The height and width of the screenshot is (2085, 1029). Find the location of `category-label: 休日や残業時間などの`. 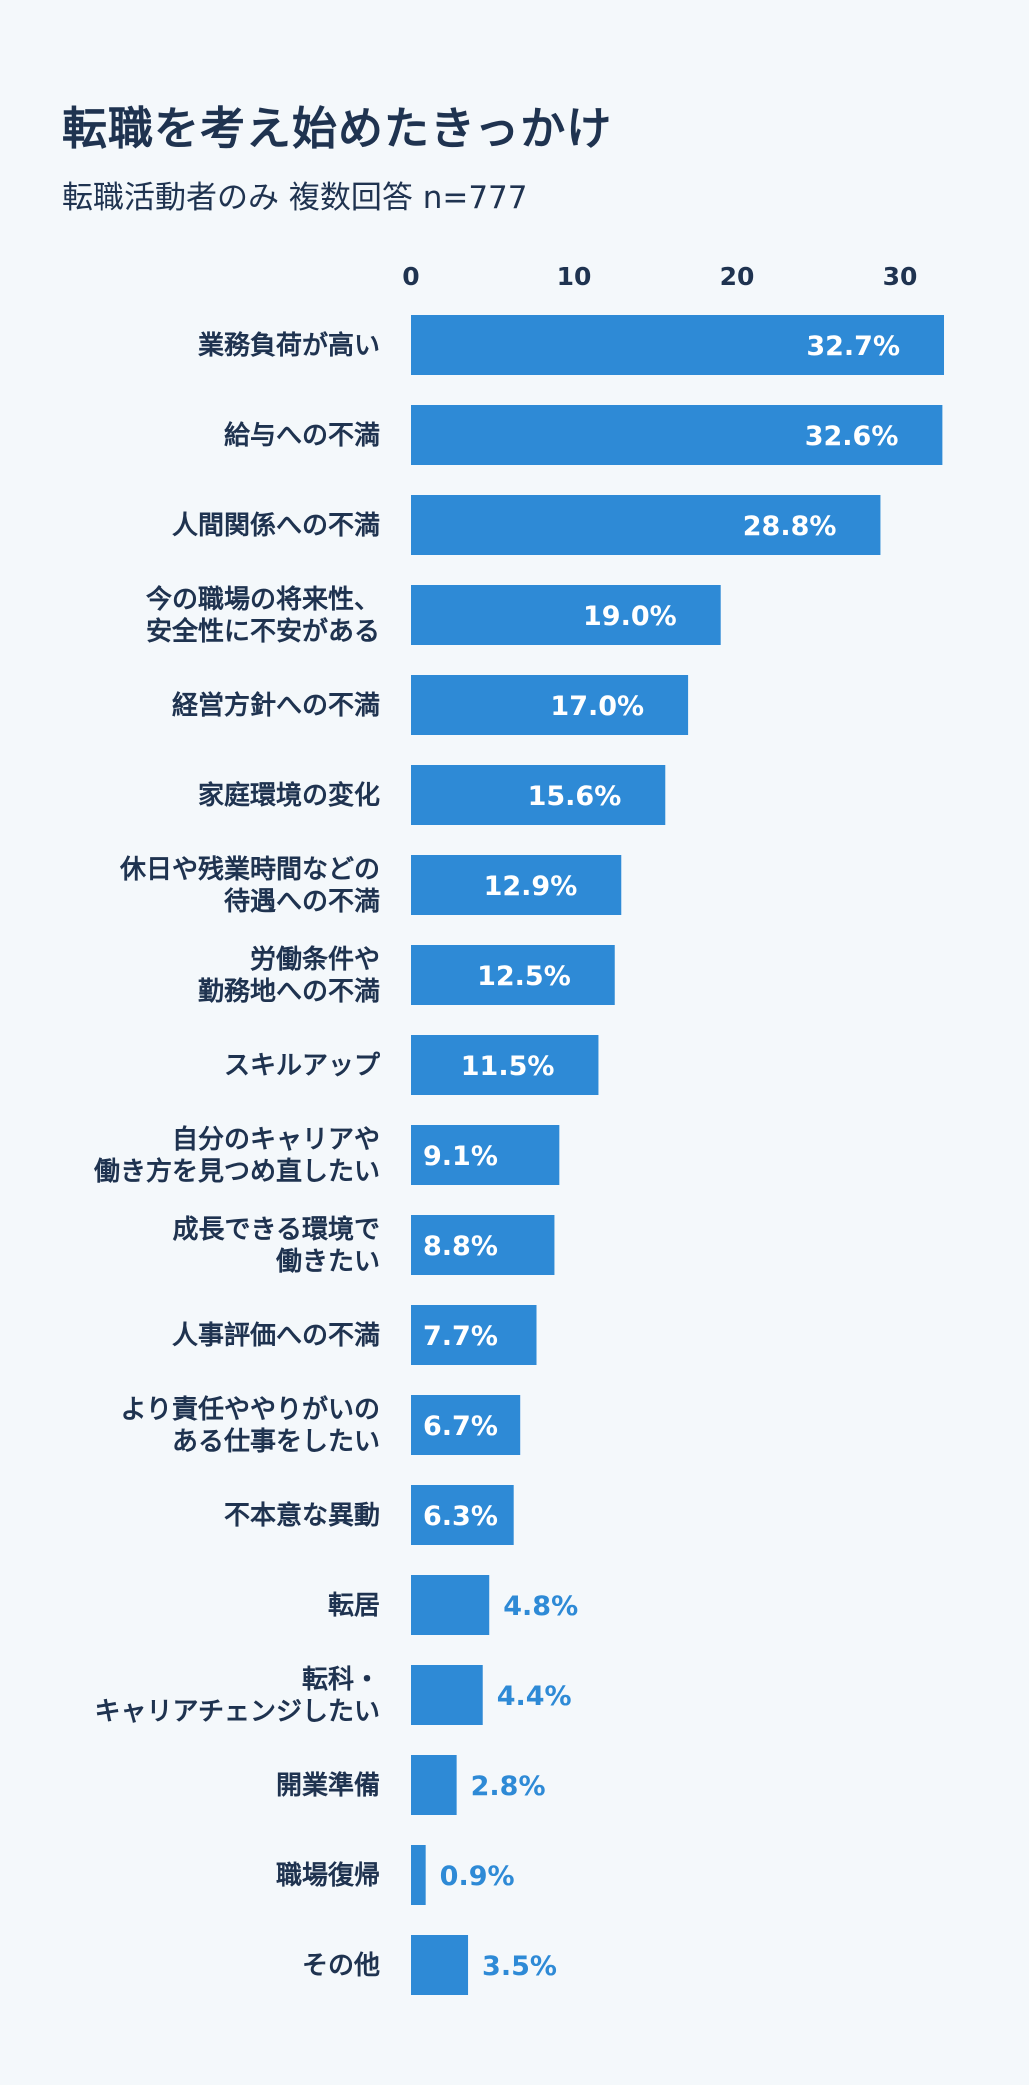

category-label: 休日や残業時間などの is located at coordinates (249, 870).